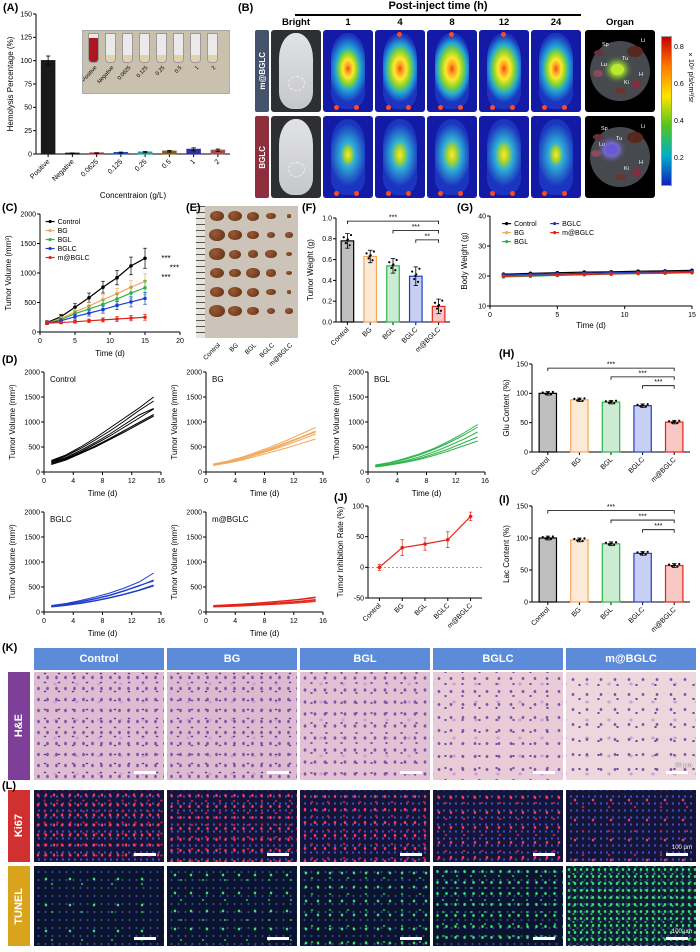 Image resolution: width=700 pixels, height=952 pixels. What do you see at coordinates (485, 481) in the screenshot?
I see `svg-text: 16` at bounding box center [485, 481].